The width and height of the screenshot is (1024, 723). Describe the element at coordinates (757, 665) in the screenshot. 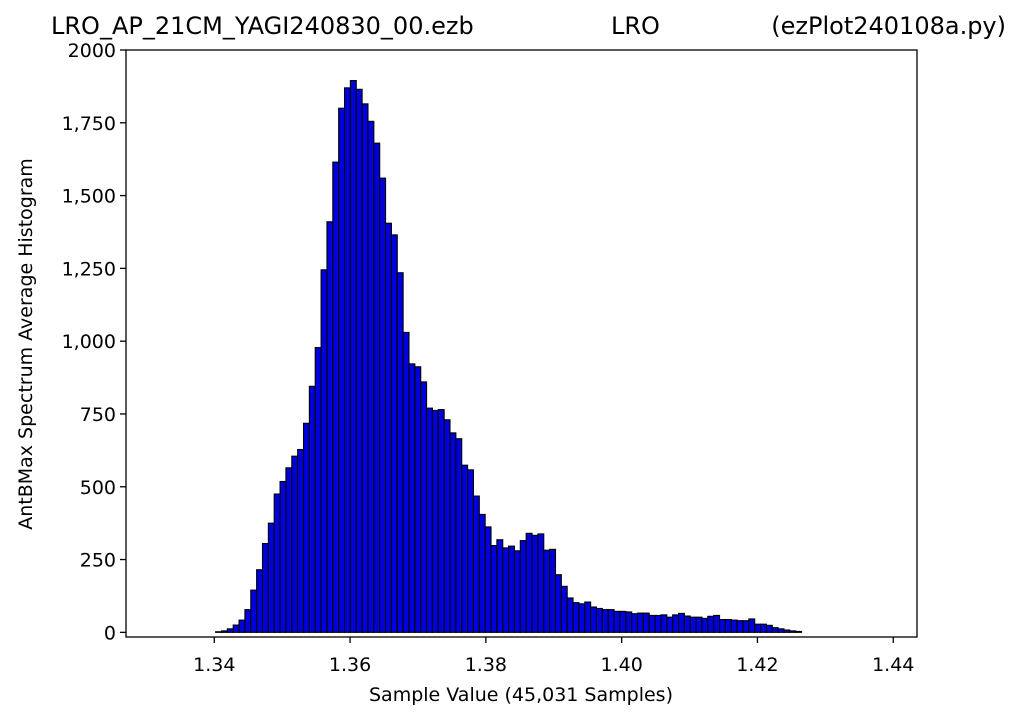

I see `x-tick-label: 1.42` at that location.